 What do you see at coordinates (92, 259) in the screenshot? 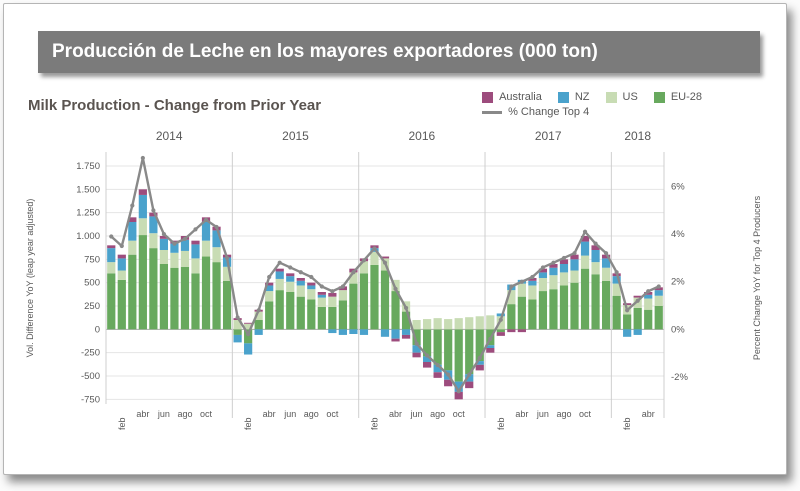
I see `left-tick-label: 750` at bounding box center [92, 259].